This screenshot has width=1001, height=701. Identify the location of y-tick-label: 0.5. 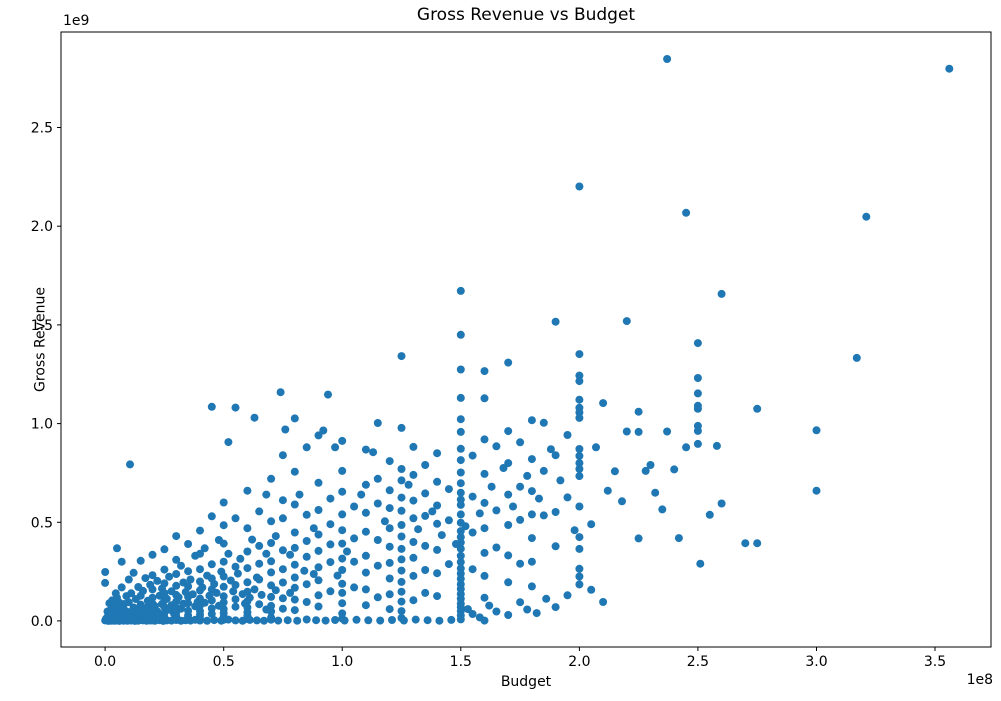
(42, 523).